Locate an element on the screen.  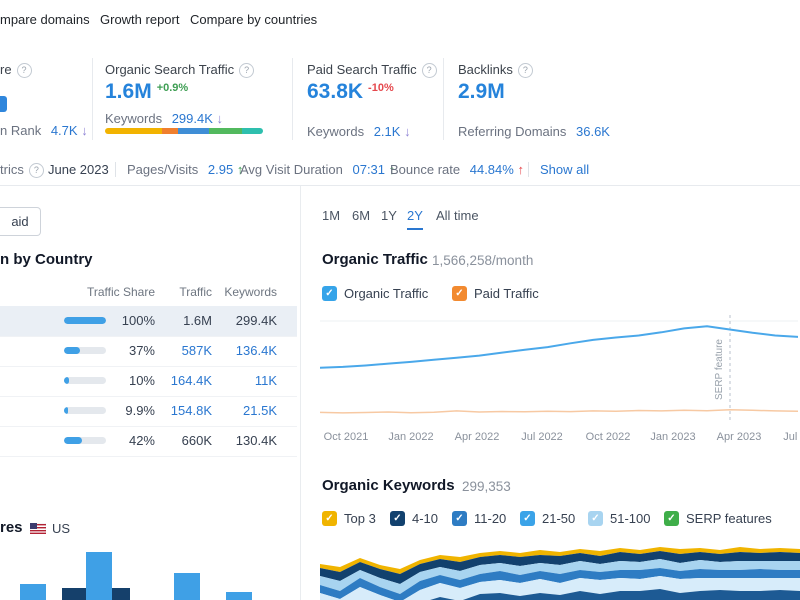
legend-4-10: 4-10 is located at coordinates (414, 518).